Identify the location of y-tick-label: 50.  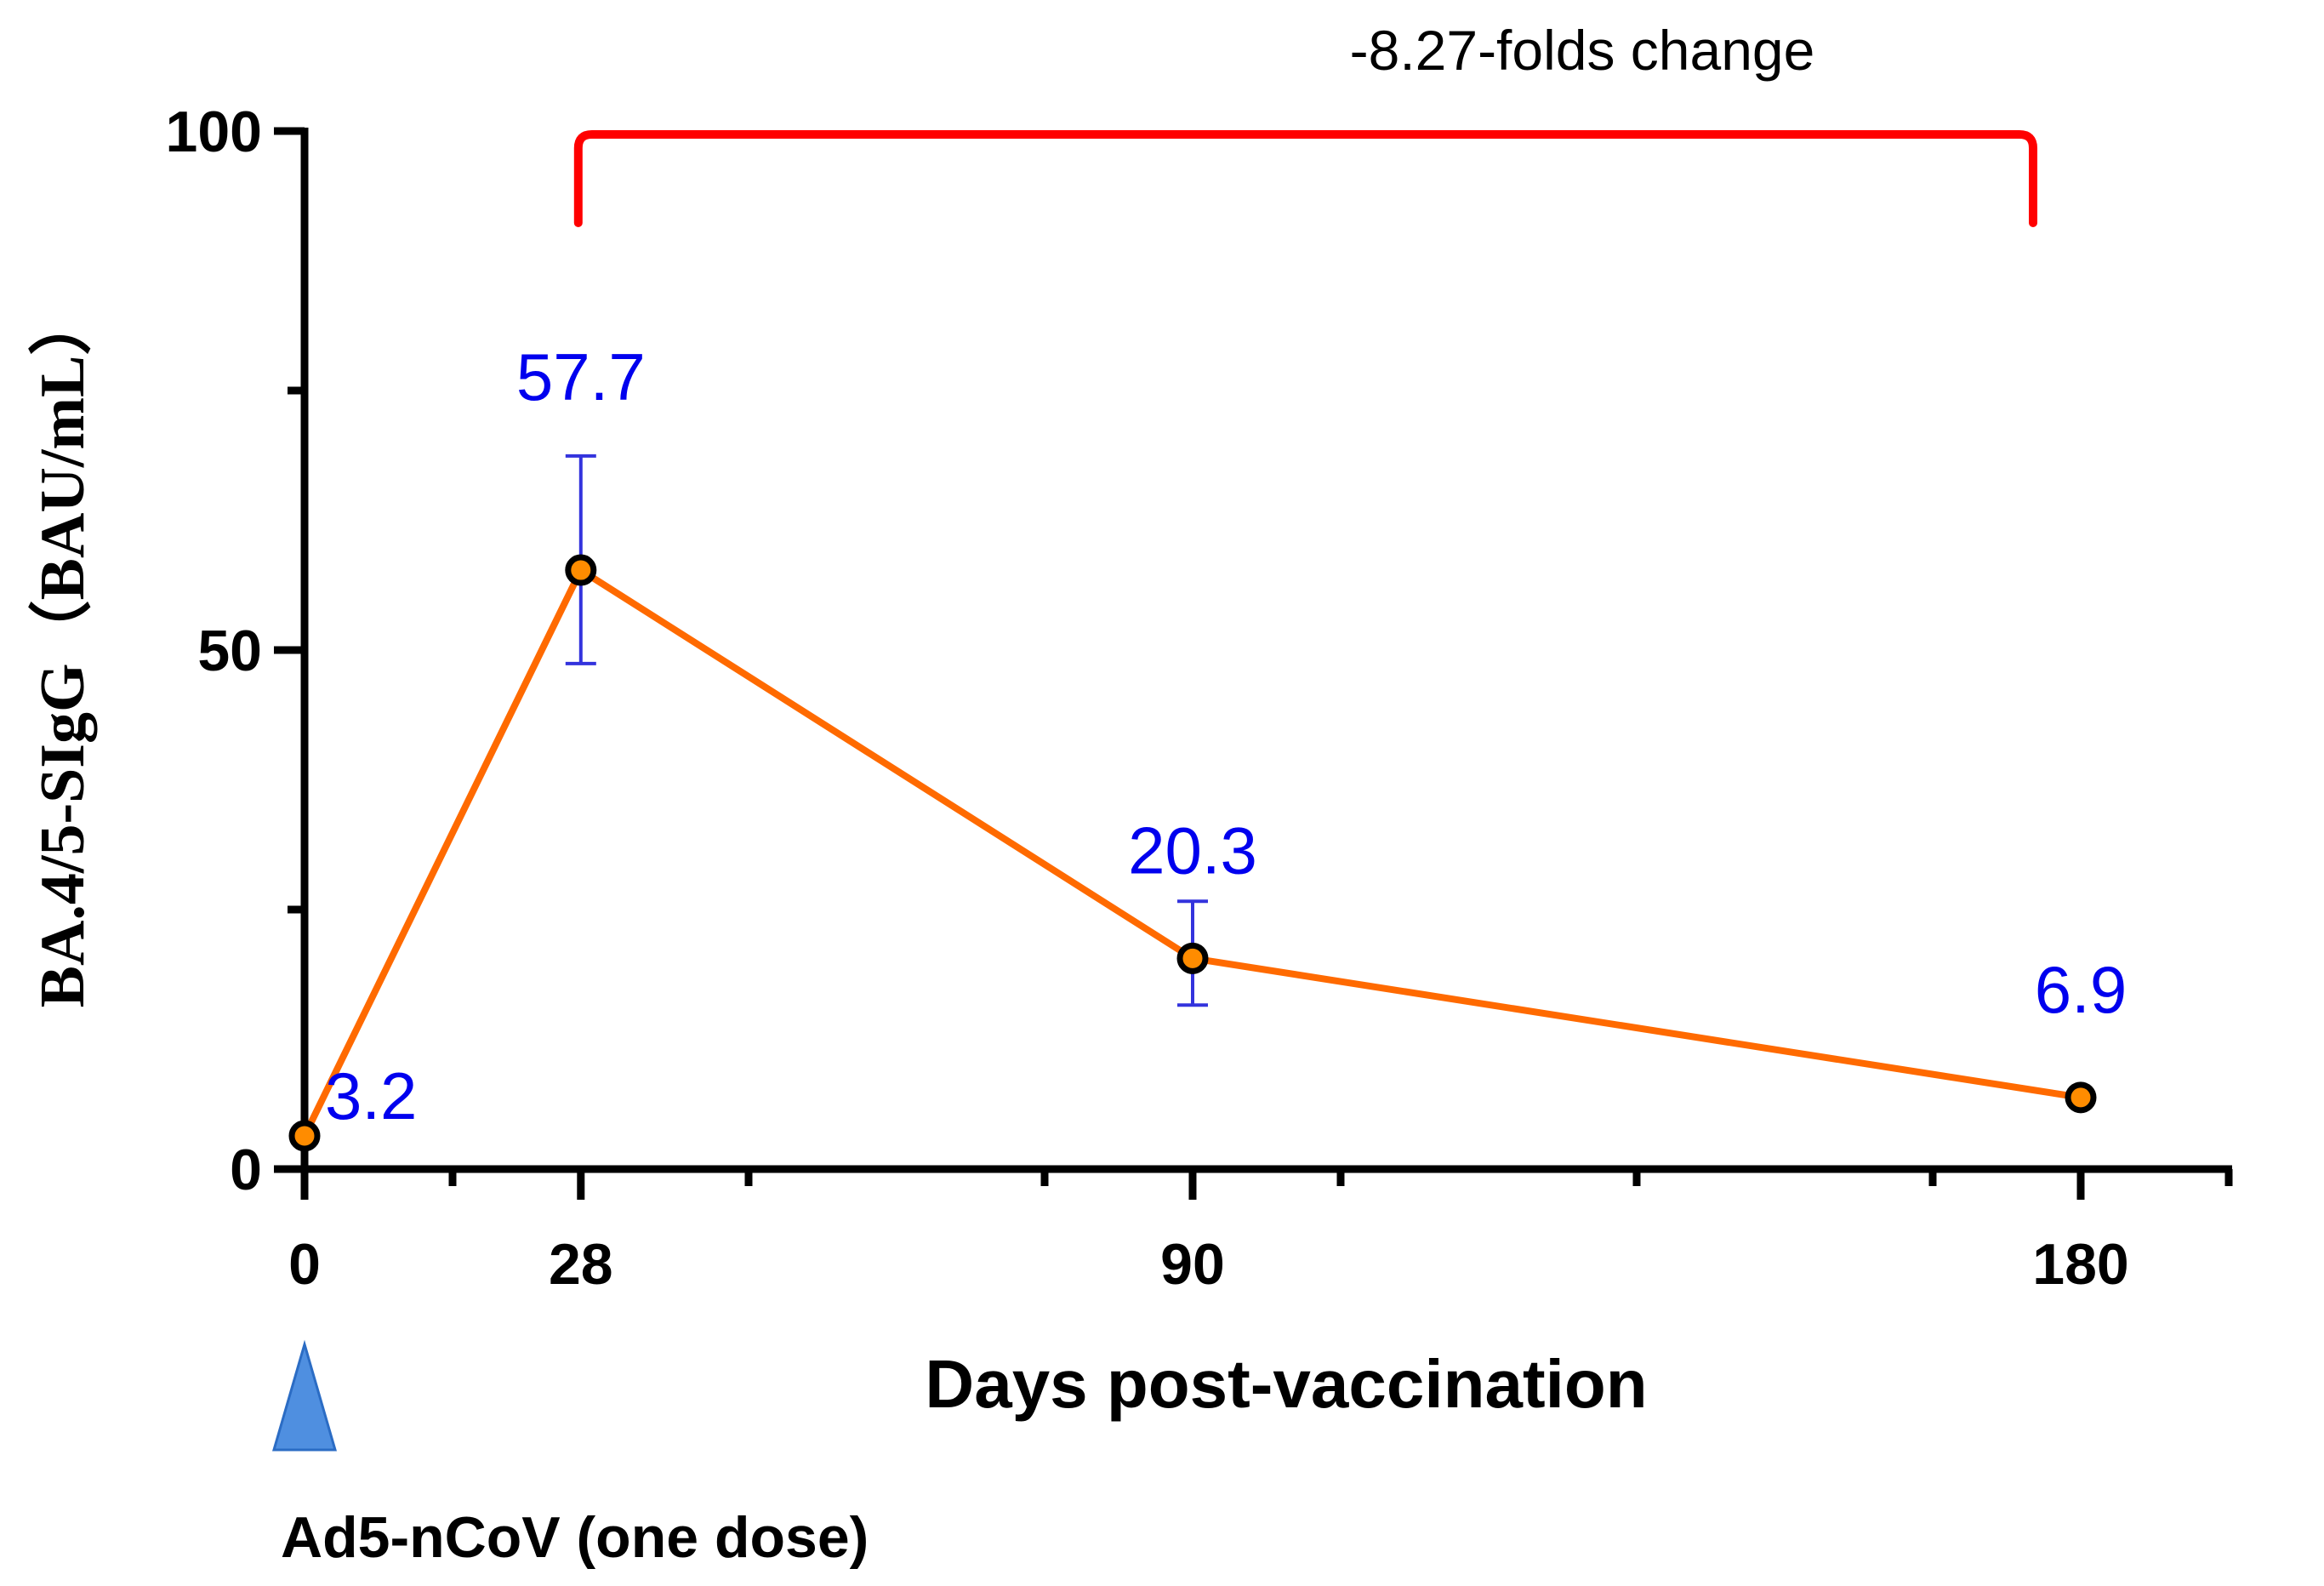
(230, 651).